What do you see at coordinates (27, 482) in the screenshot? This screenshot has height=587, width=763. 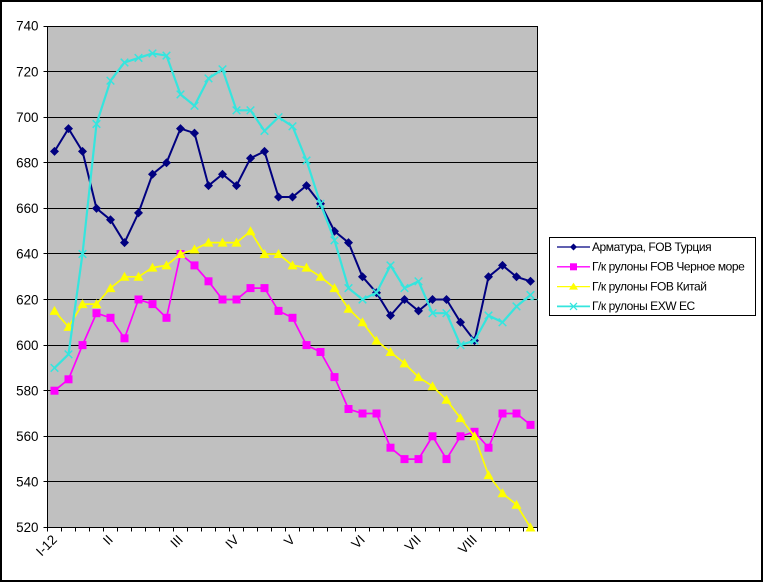 I see `svg-text: 540` at bounding box center [27, 482].